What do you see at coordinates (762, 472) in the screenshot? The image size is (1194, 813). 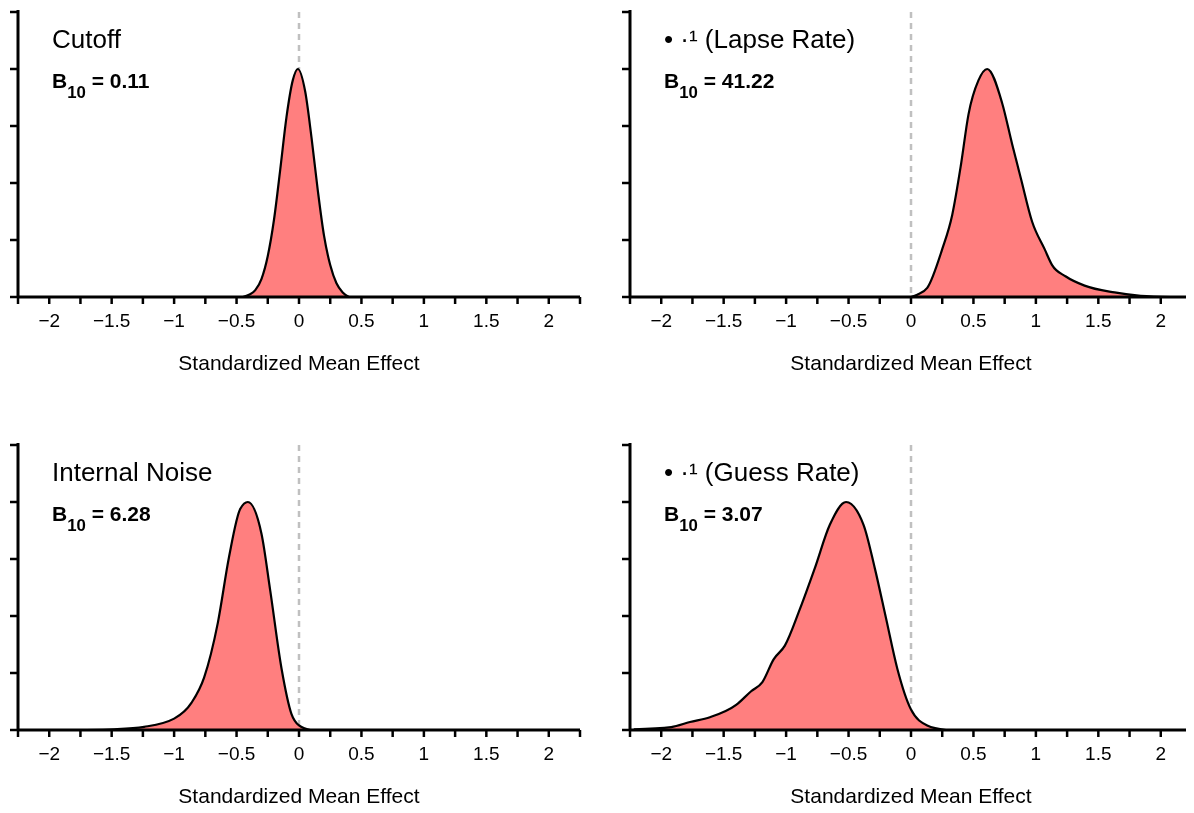 I see `chart-title: • ·¹ (Guess Rate)` at bounding box center [762, 472].